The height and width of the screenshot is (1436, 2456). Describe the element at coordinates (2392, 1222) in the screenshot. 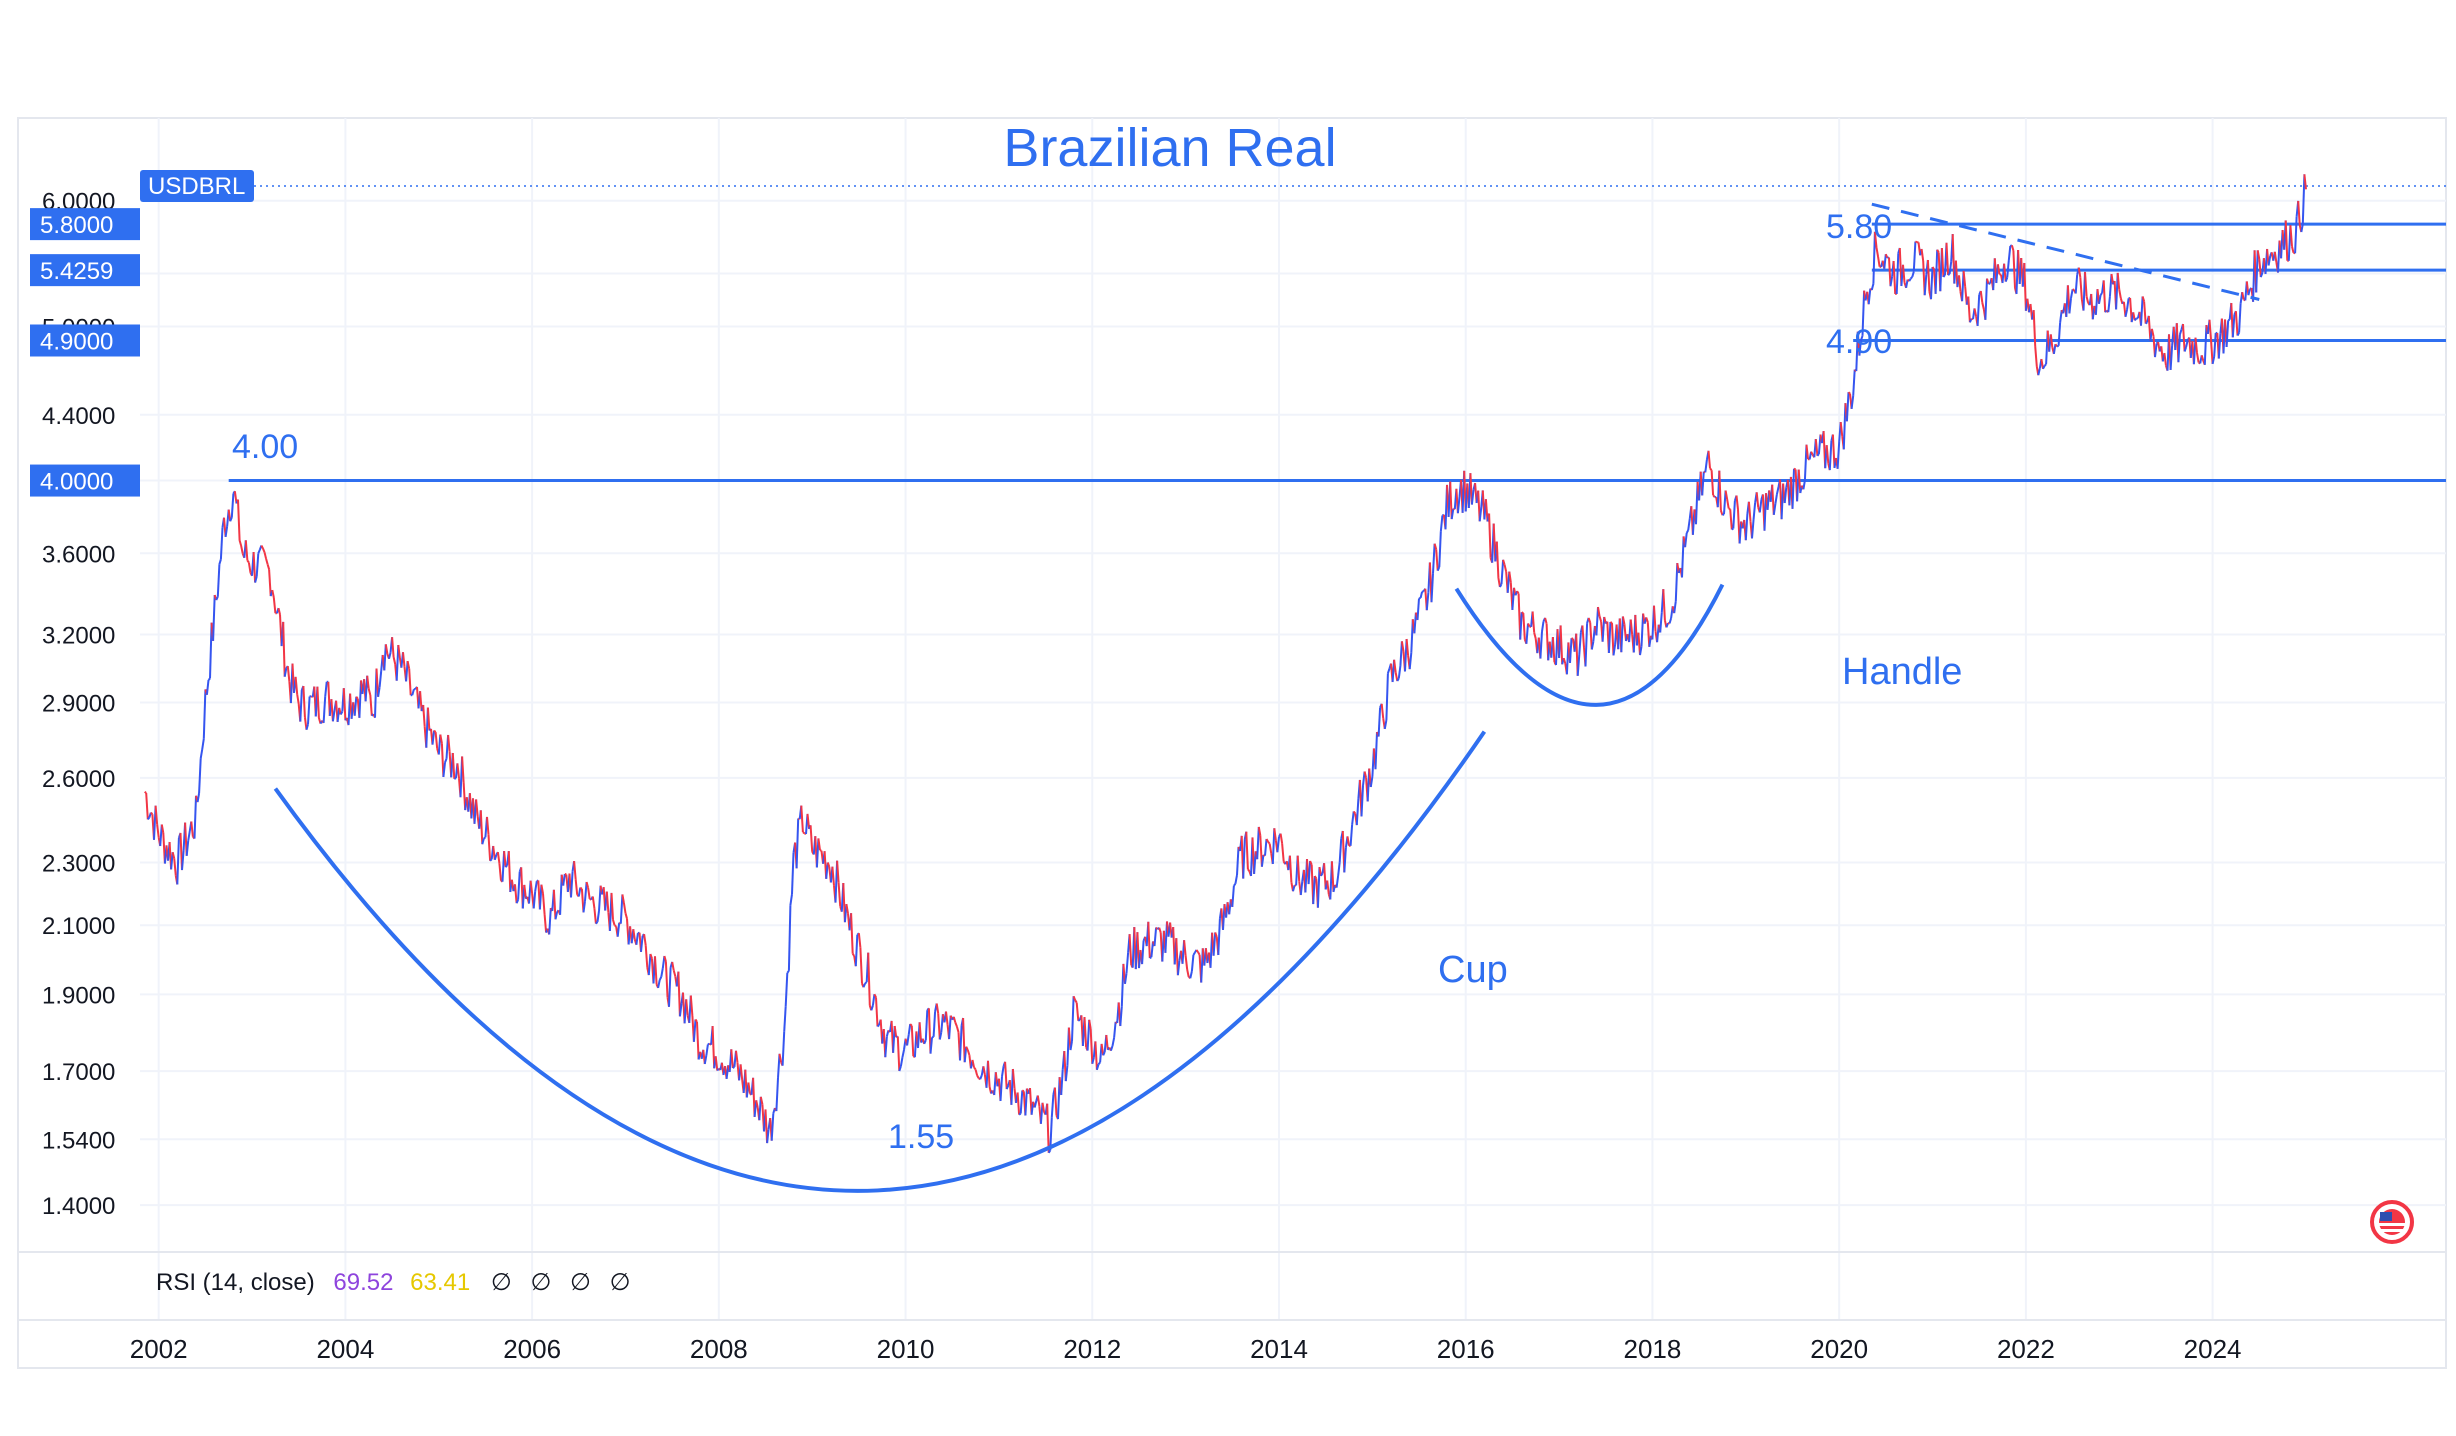

I see `us-flag-icon` at that location.